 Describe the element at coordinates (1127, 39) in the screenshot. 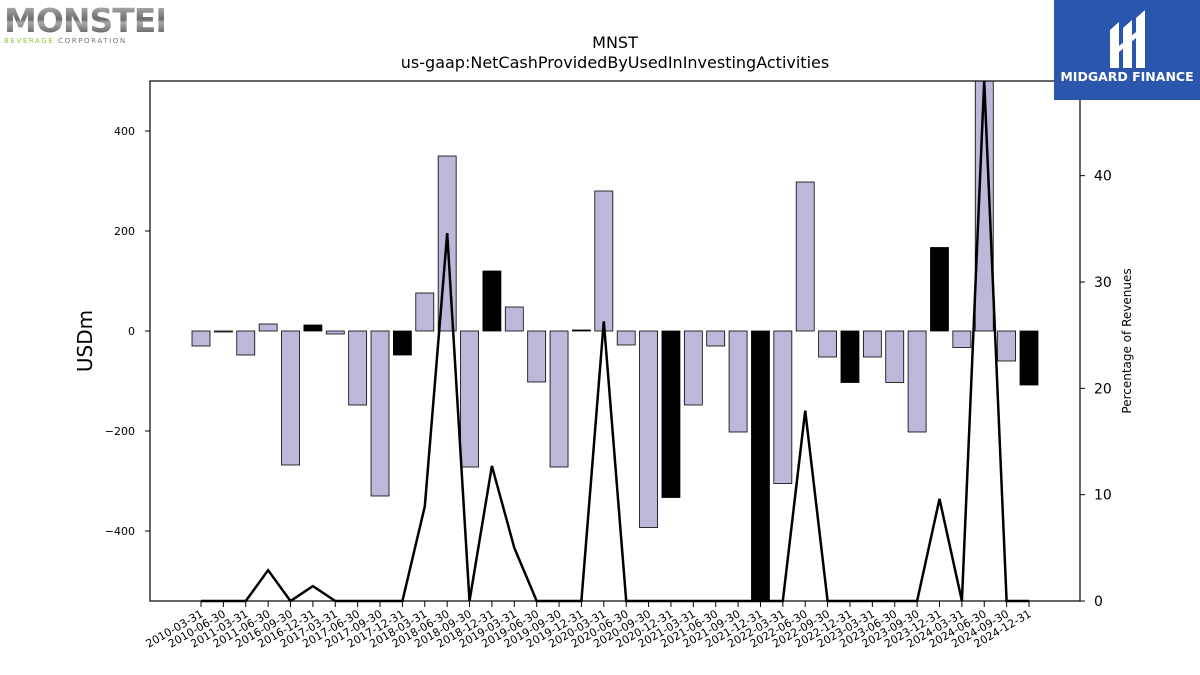

I see `midgard-mark-icon` at that location.